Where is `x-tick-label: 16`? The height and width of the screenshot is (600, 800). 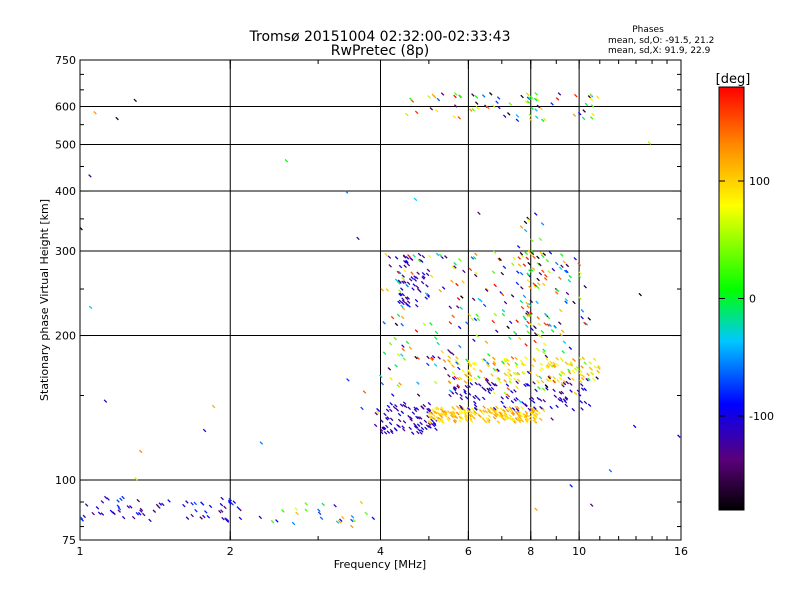 x-tick-label: 16 is located at coordinates (681, 551).